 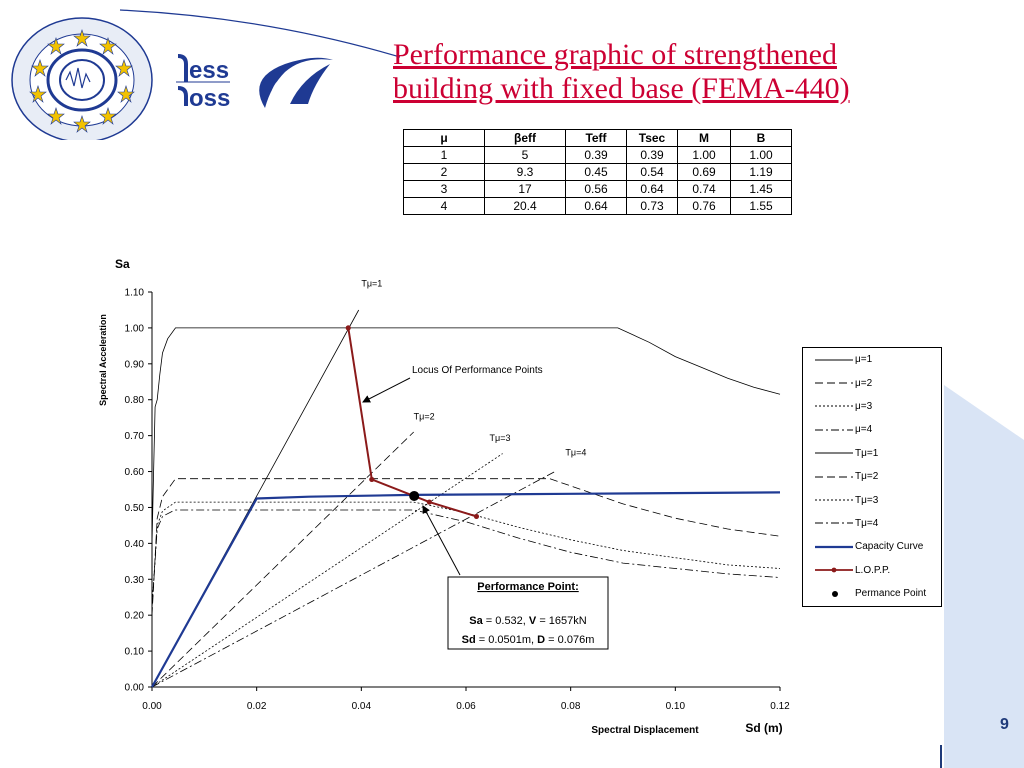 I want to click on y-tick-label: 1.00, so click(x=135, y=328).